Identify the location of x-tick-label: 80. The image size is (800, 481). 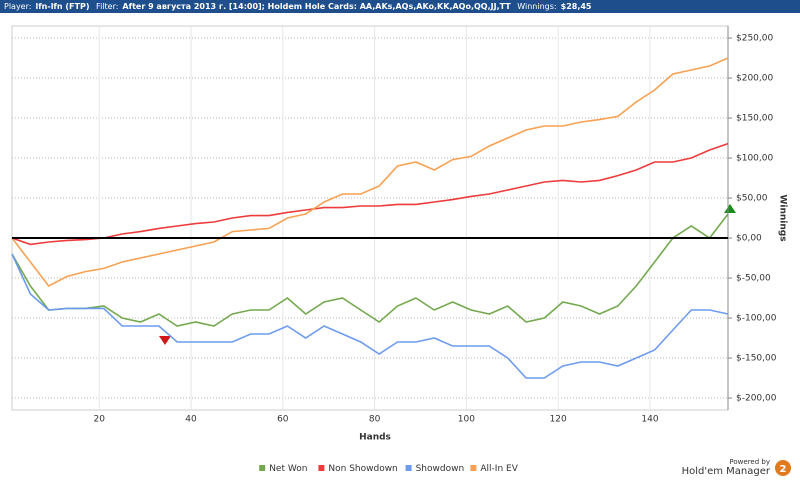
(375, 420).